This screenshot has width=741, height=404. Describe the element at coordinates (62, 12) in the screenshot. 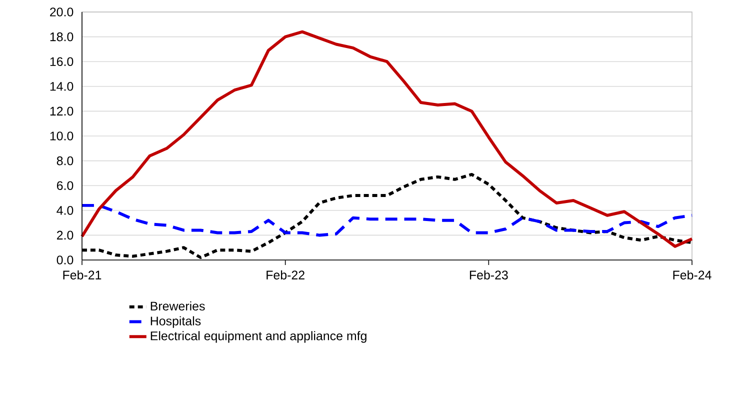

I see `y-tick-label: 20.0` at that location.